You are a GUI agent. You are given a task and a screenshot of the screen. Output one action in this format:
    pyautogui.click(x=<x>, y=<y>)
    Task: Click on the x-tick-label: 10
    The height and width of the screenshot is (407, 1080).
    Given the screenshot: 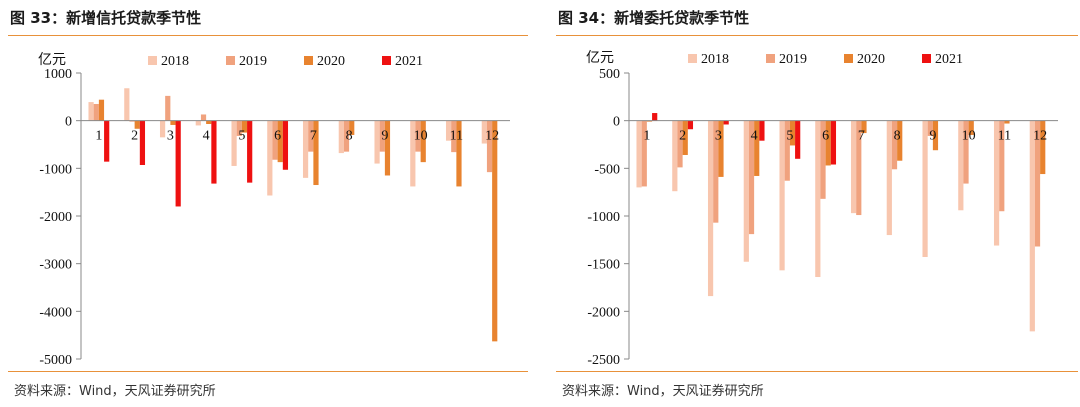 What is the action you would take?
    pyautogui.click(x=421, y=136)
    